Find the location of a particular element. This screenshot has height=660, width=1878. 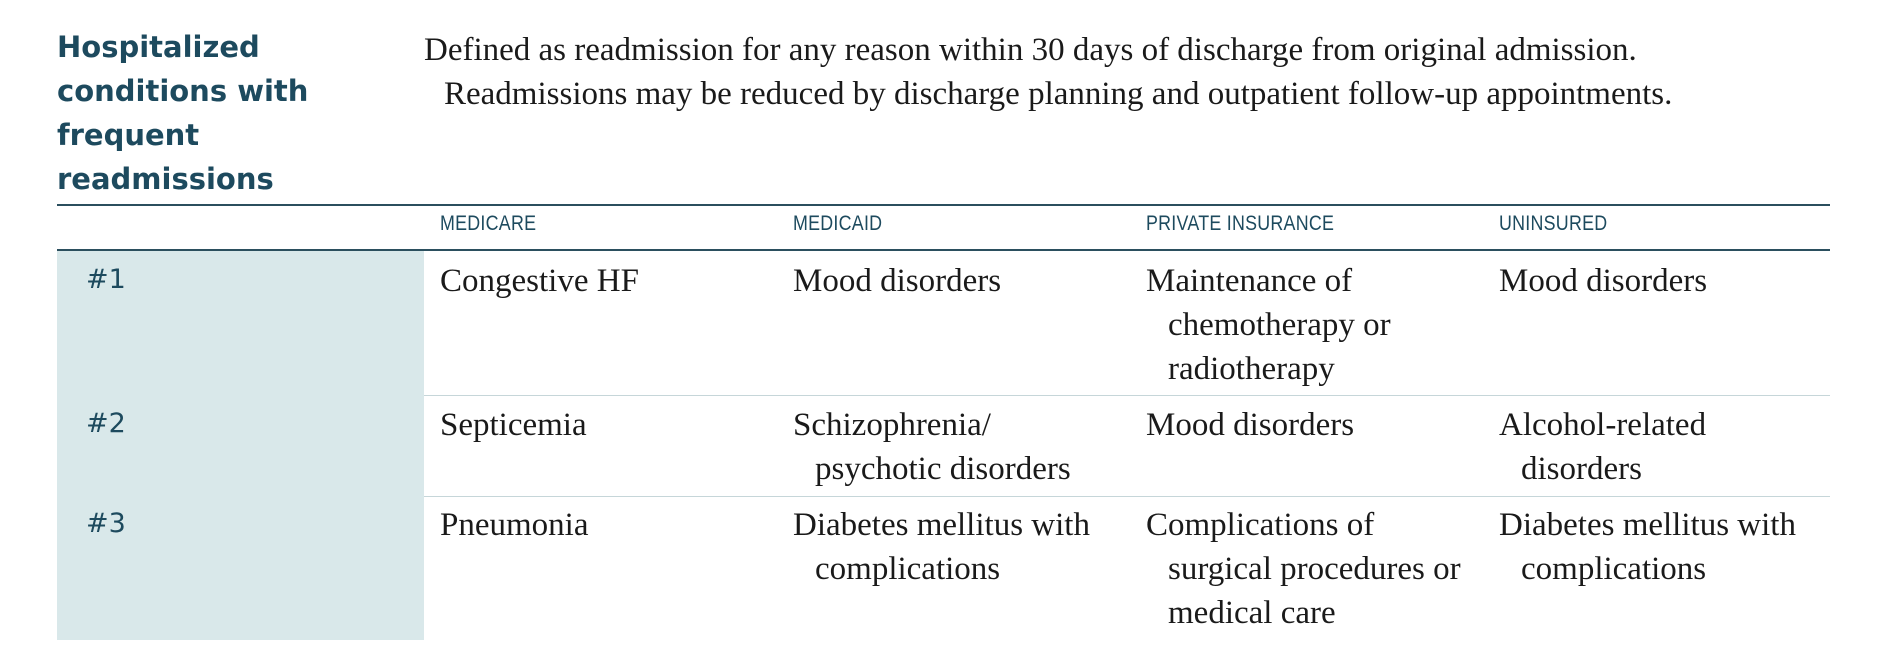

rank-column is located at coordinates (240, 445).